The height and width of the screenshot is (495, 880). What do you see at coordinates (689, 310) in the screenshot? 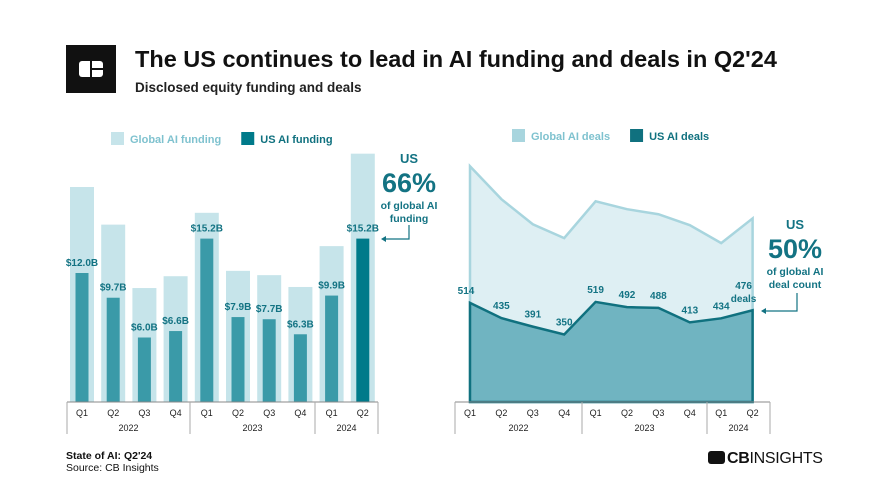
I see `us-deals-label: 413` at bounding box center [689, 310].